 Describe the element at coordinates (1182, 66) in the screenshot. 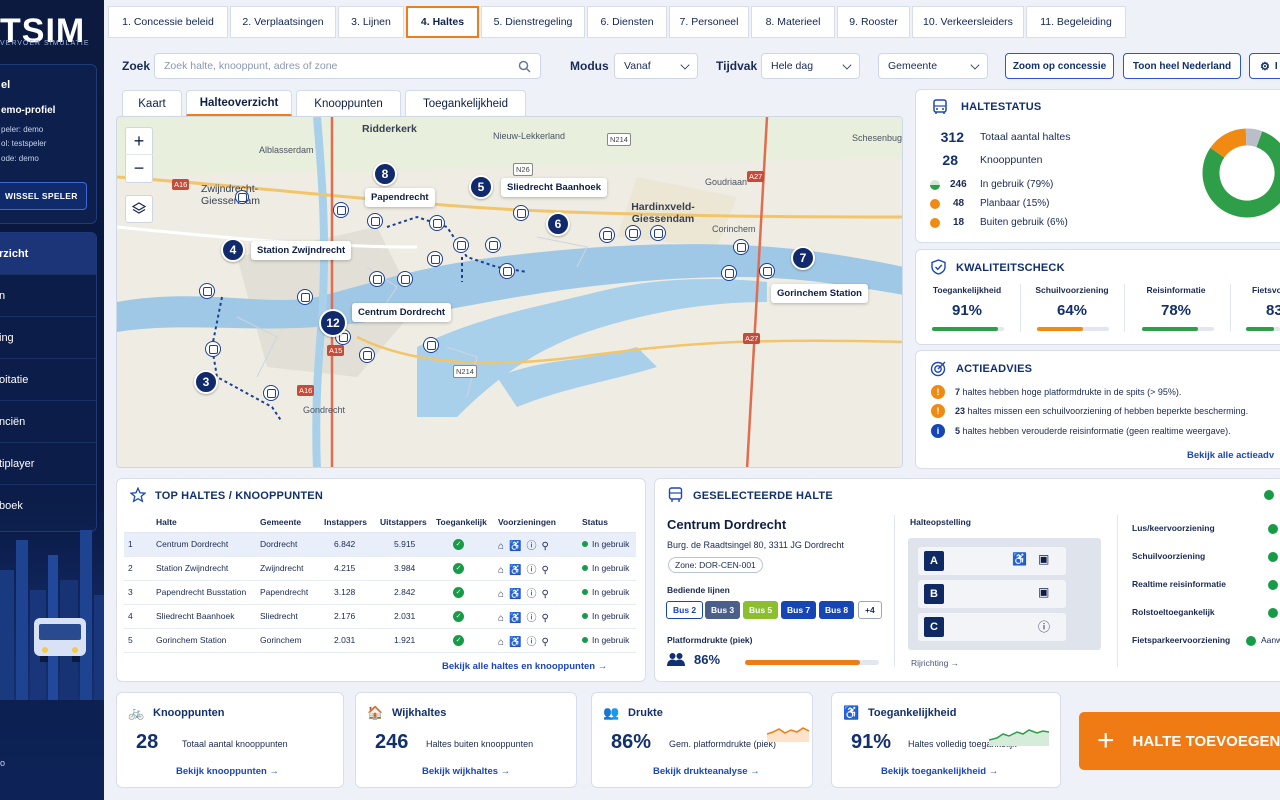

I see `show-netherlands-button: Toon heel Nederland` at that location.